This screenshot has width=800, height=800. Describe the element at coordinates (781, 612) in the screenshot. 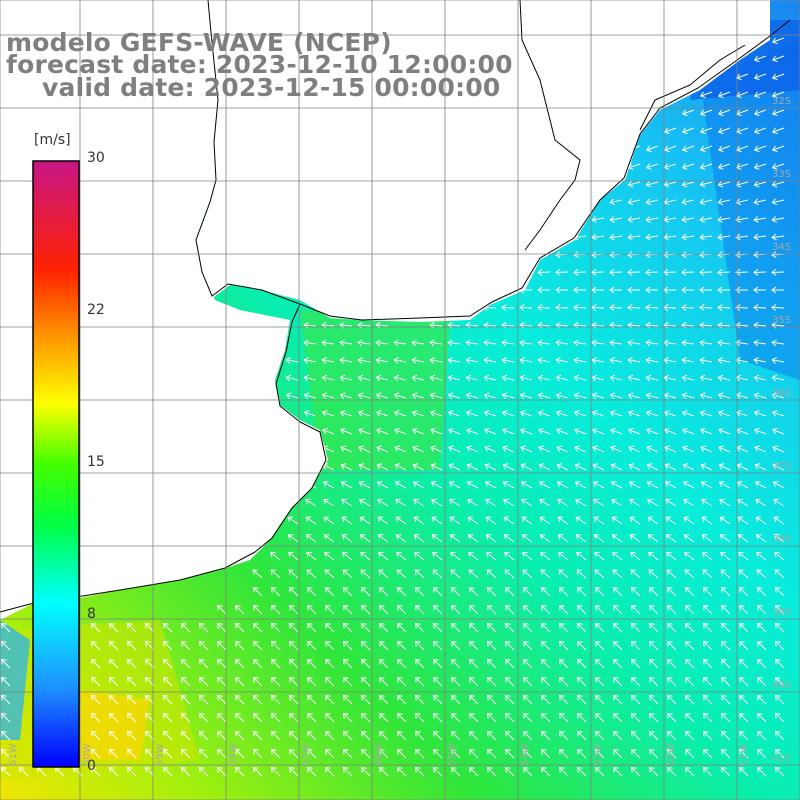

I see `latitude-label: 39S` at that location.